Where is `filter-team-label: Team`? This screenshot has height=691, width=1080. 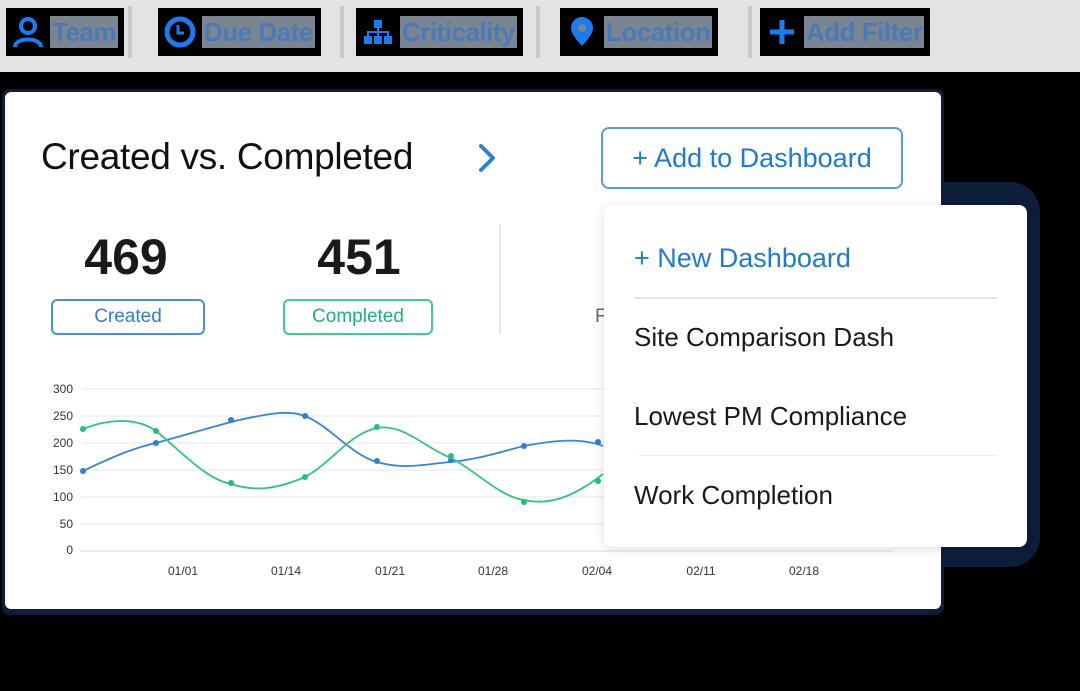 filter-team-label: Team is located at coordinates (84, 32).